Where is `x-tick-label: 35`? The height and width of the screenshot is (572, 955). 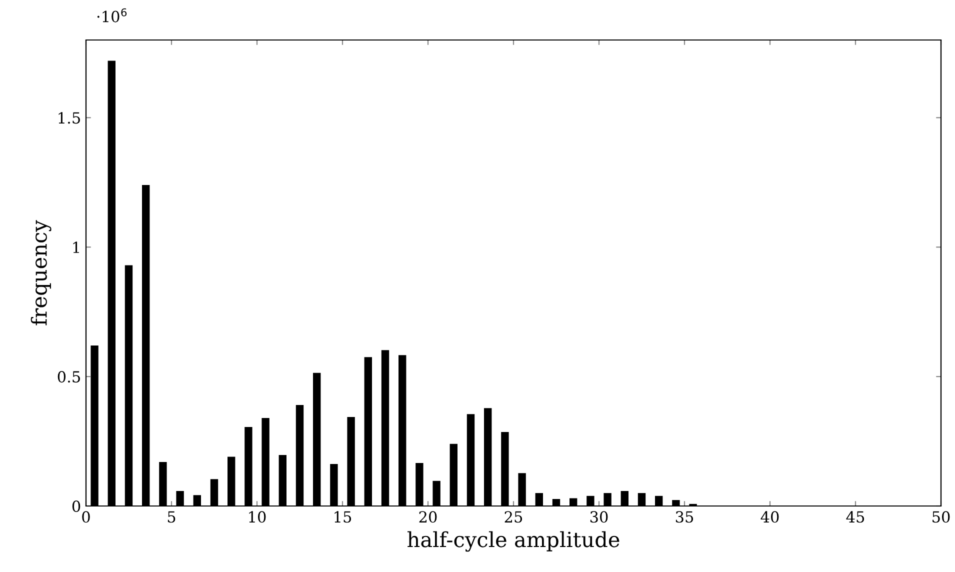 x-tick-label: 35 is located at coordinates (685, 517).